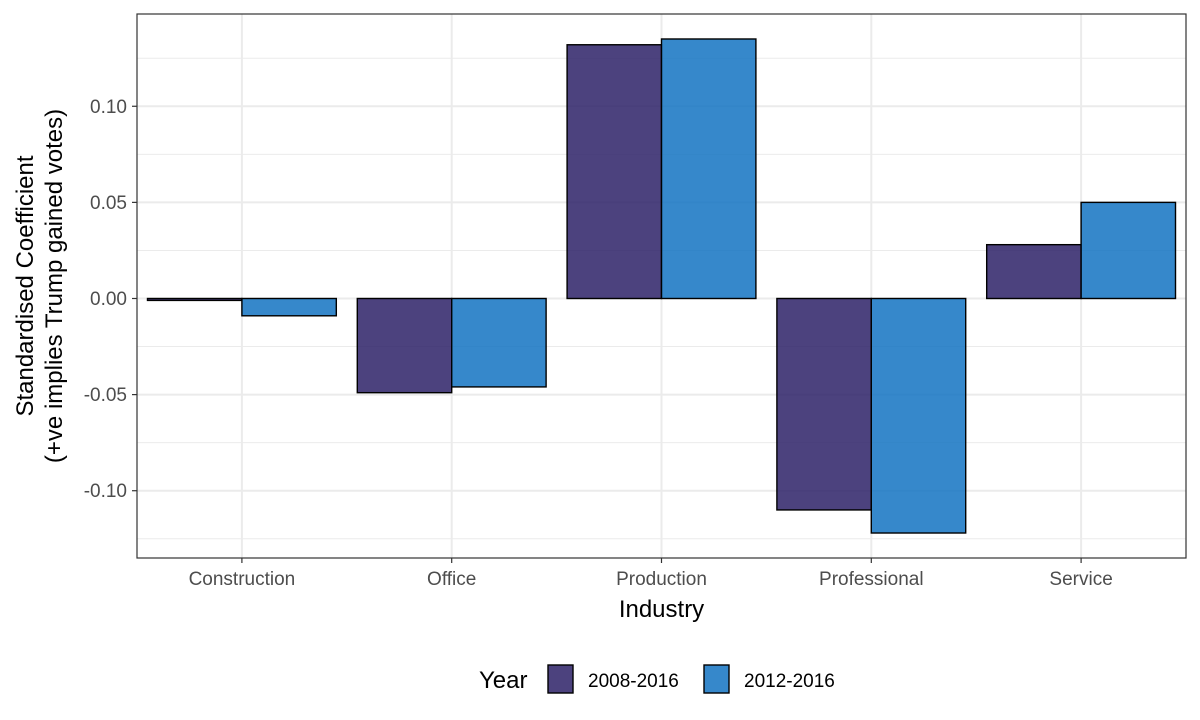 This screenshot has width=1200, height=720. Describe the element at coordinates (108, 203) in the screenshot. I see `y-tick-label: 0.05` at that location.